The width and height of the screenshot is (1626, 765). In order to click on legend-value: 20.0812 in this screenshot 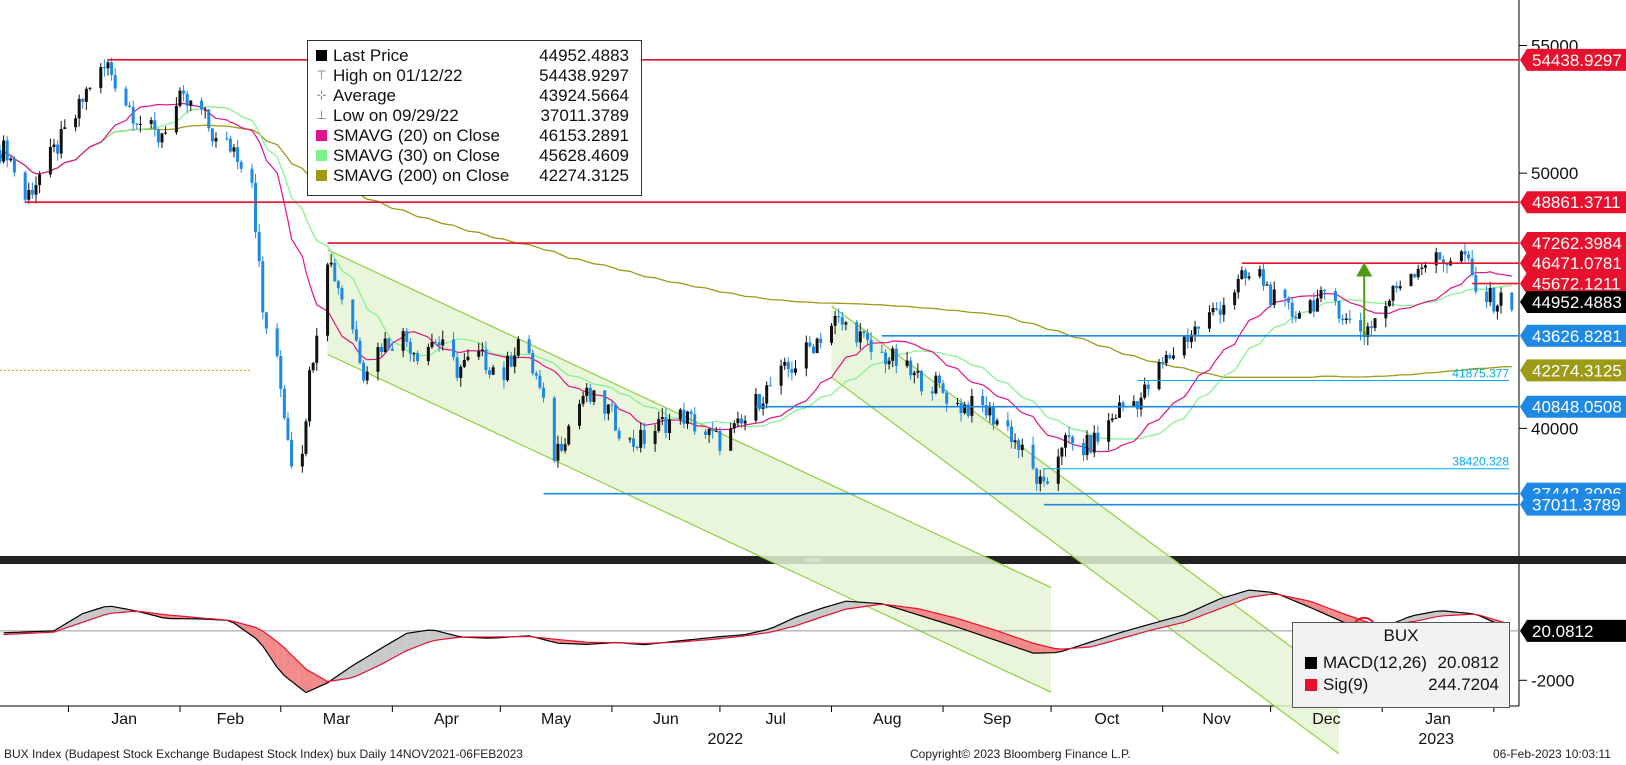, I will do `click(1468, 662)`.